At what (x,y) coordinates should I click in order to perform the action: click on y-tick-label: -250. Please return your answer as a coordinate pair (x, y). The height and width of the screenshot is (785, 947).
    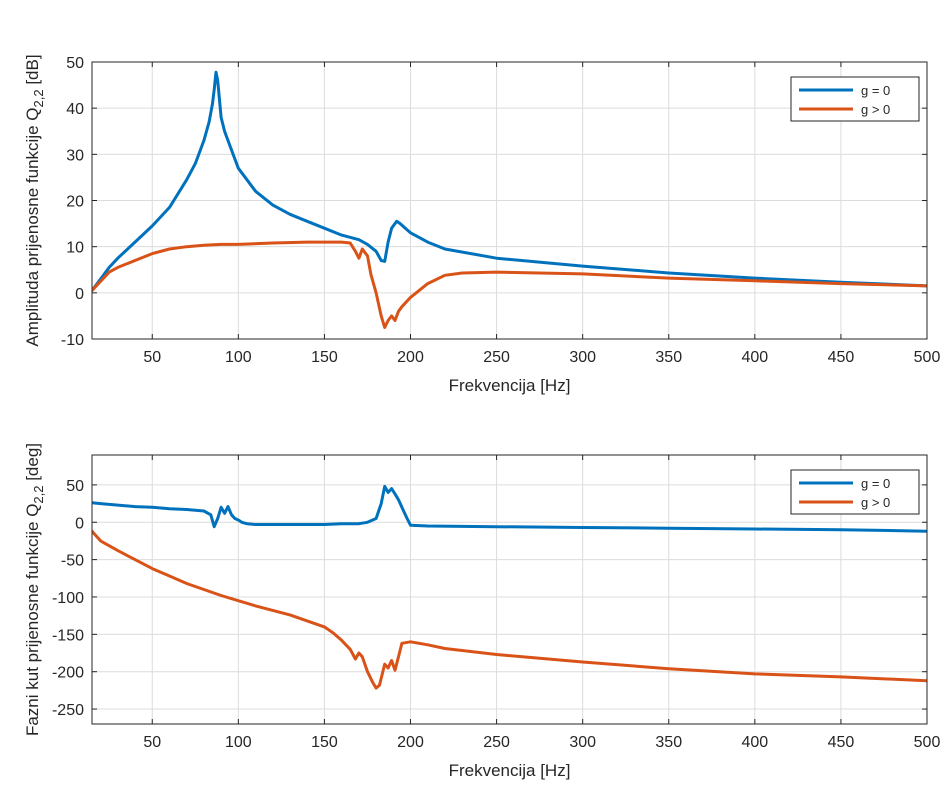
    Looking at the image, I should click on (68, 710).